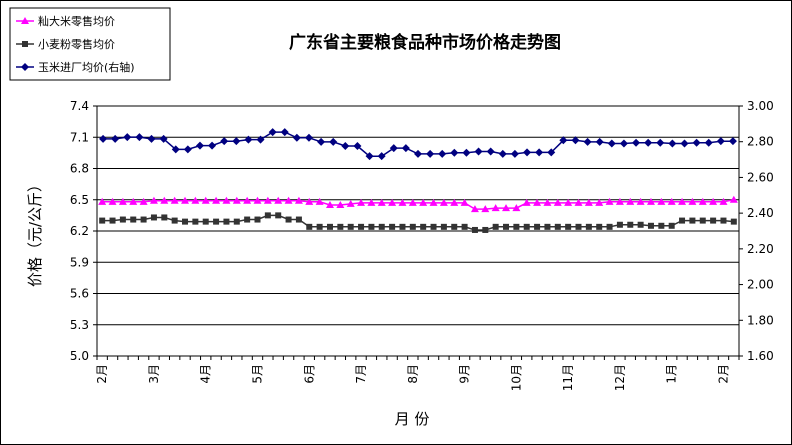 The image size is (792, 445). I want to click on x-tick-label: 9月, so click(465, 374).